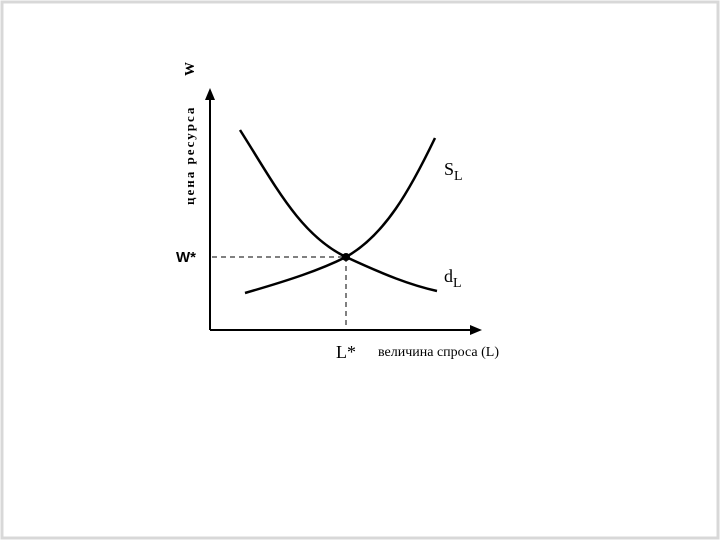 This screenshot has width=720, height=540. I want to click on price-label: W*, so click(186, 257).